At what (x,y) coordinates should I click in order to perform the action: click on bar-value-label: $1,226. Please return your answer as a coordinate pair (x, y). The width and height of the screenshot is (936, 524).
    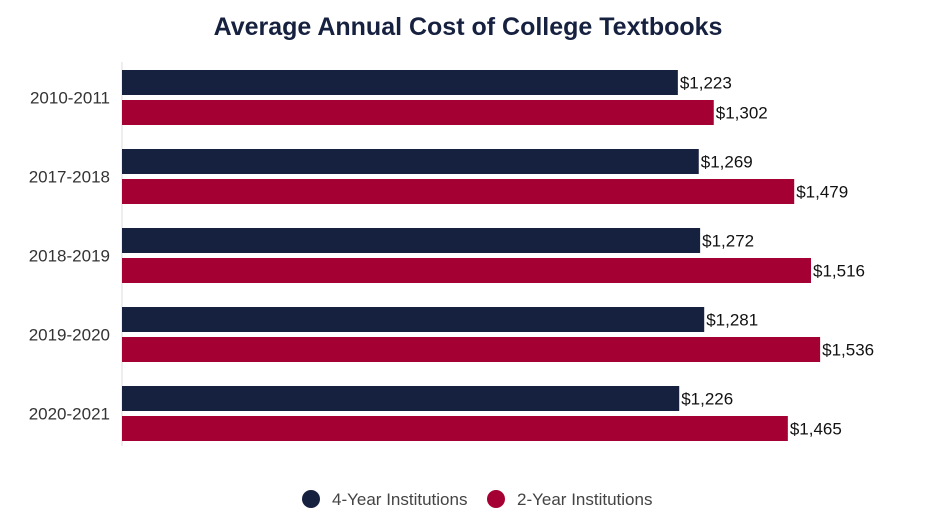
    Looking at the image, I should click on (707, 399).